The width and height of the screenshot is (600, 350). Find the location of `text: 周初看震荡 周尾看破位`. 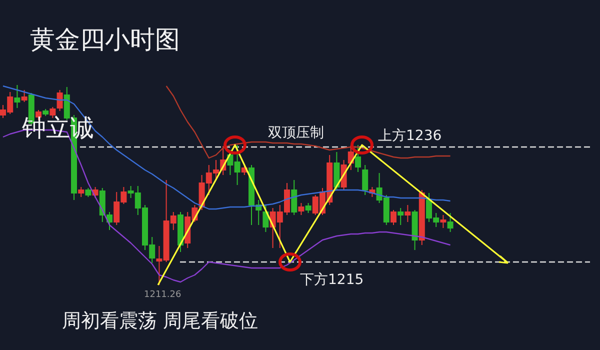

text: 周初看震荡 周尾看破位 is located at coordinates (160, 321).